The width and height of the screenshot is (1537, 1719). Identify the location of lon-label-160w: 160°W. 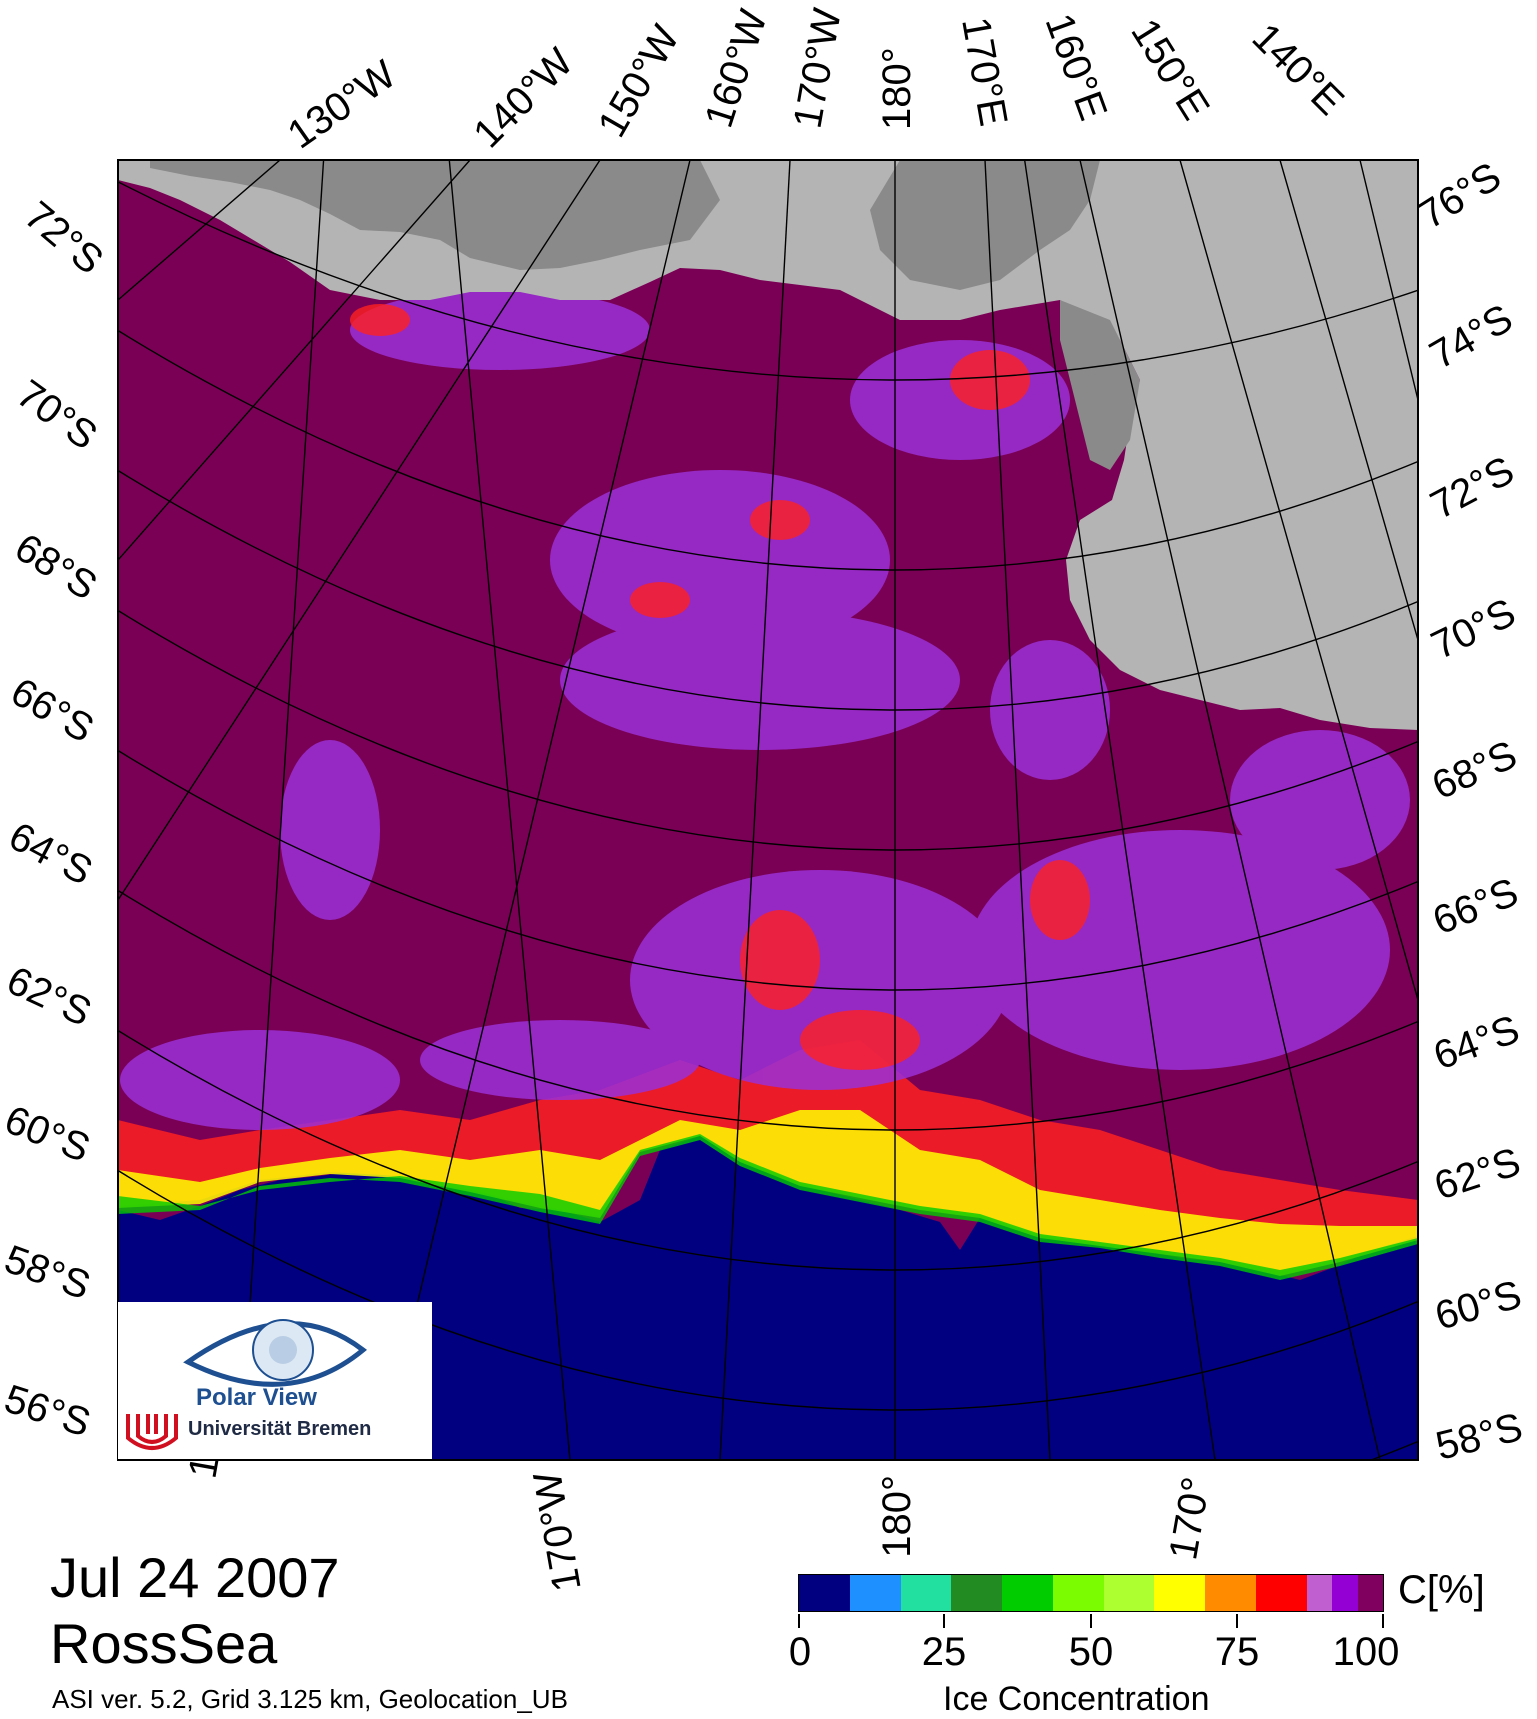
(736, 68).